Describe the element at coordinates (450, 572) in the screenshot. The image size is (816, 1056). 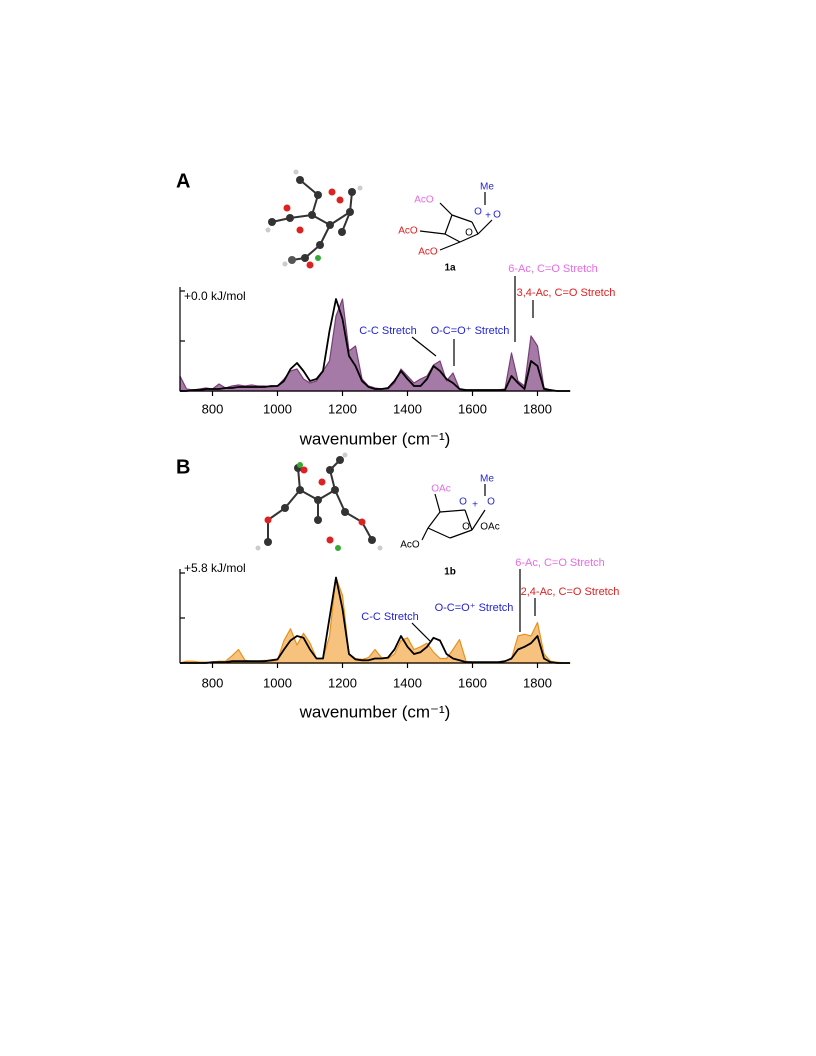
I see `structure-label: 1b` at that location.